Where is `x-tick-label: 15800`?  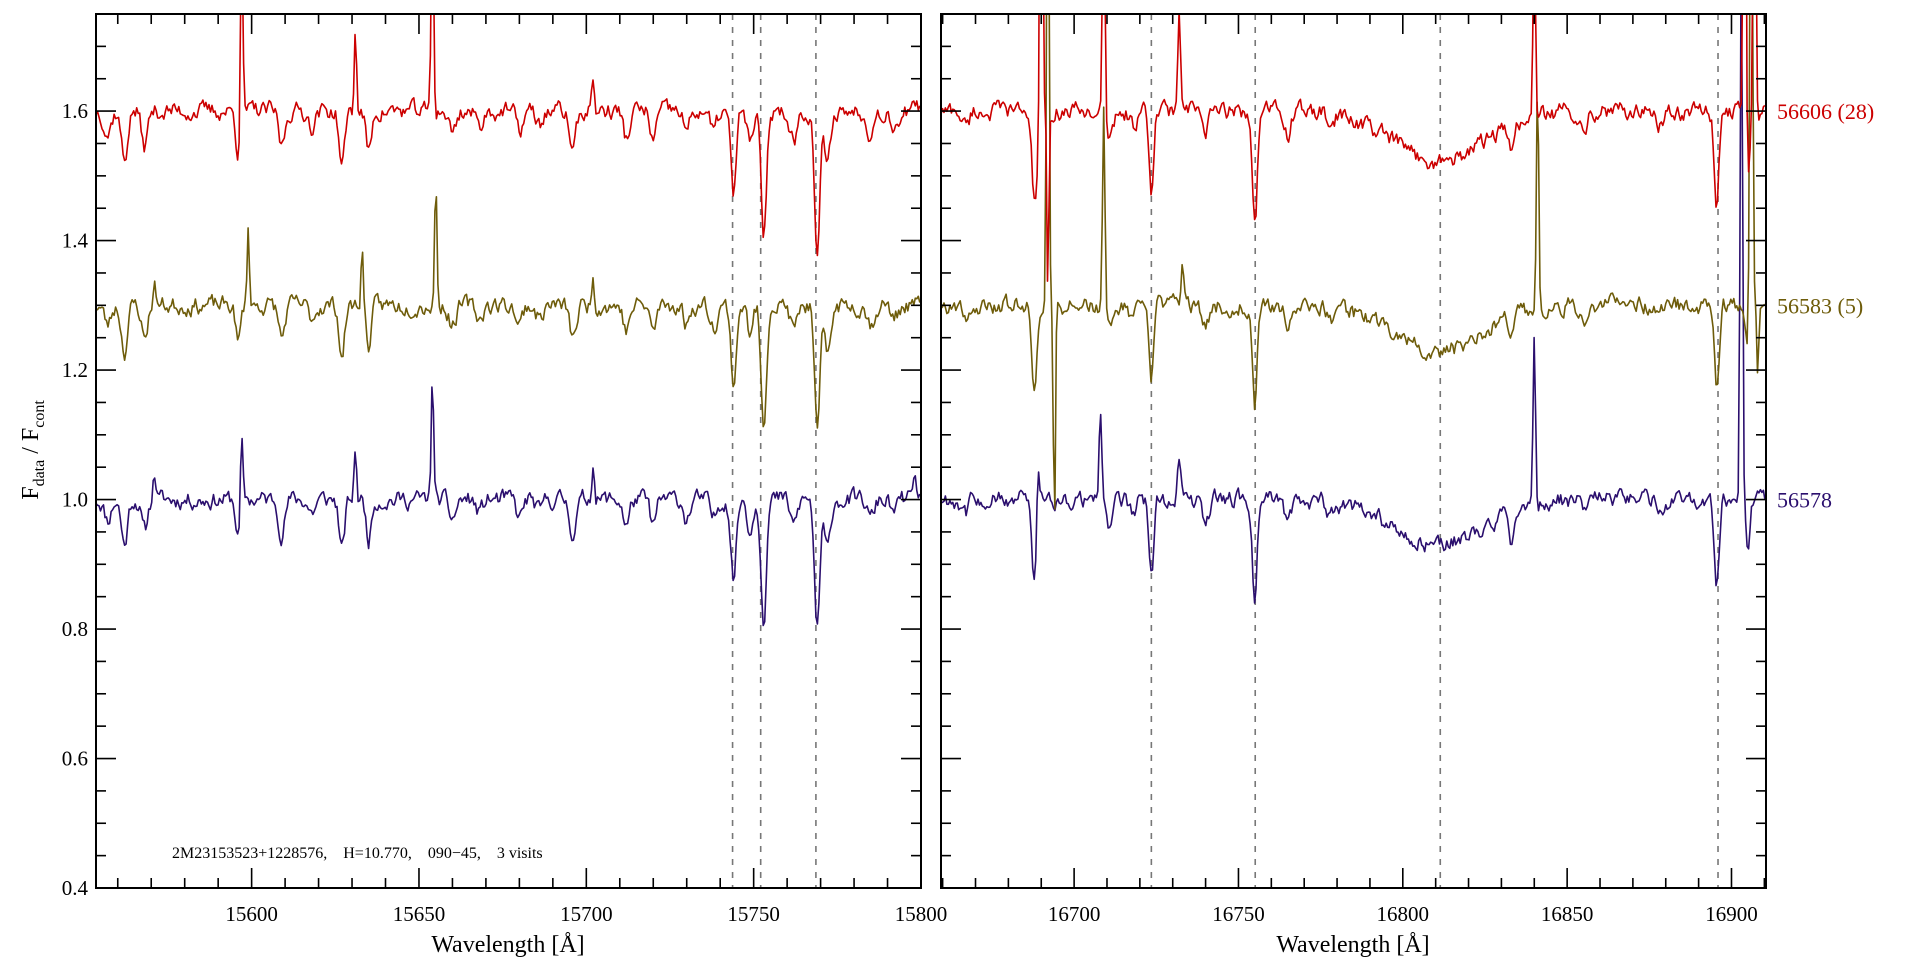
x-tick-label: 15800 is located at coordinates (921, 914).